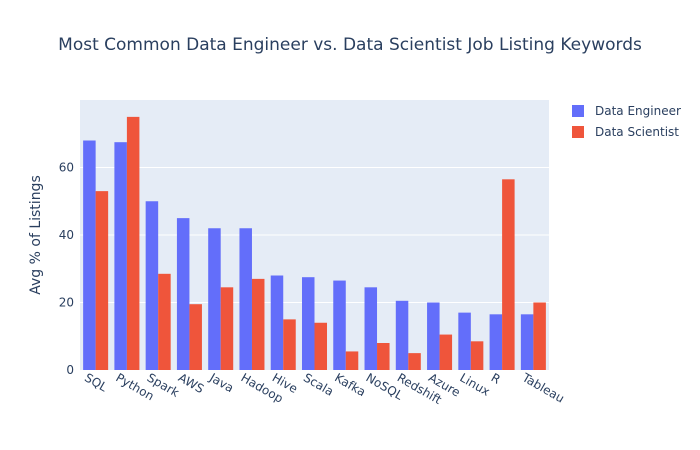 This screenshot has width=700, height=450. Describe the element at coordinates (402, 335) in the screenshot. I see `bar-data-engineer-redshift` at that location.